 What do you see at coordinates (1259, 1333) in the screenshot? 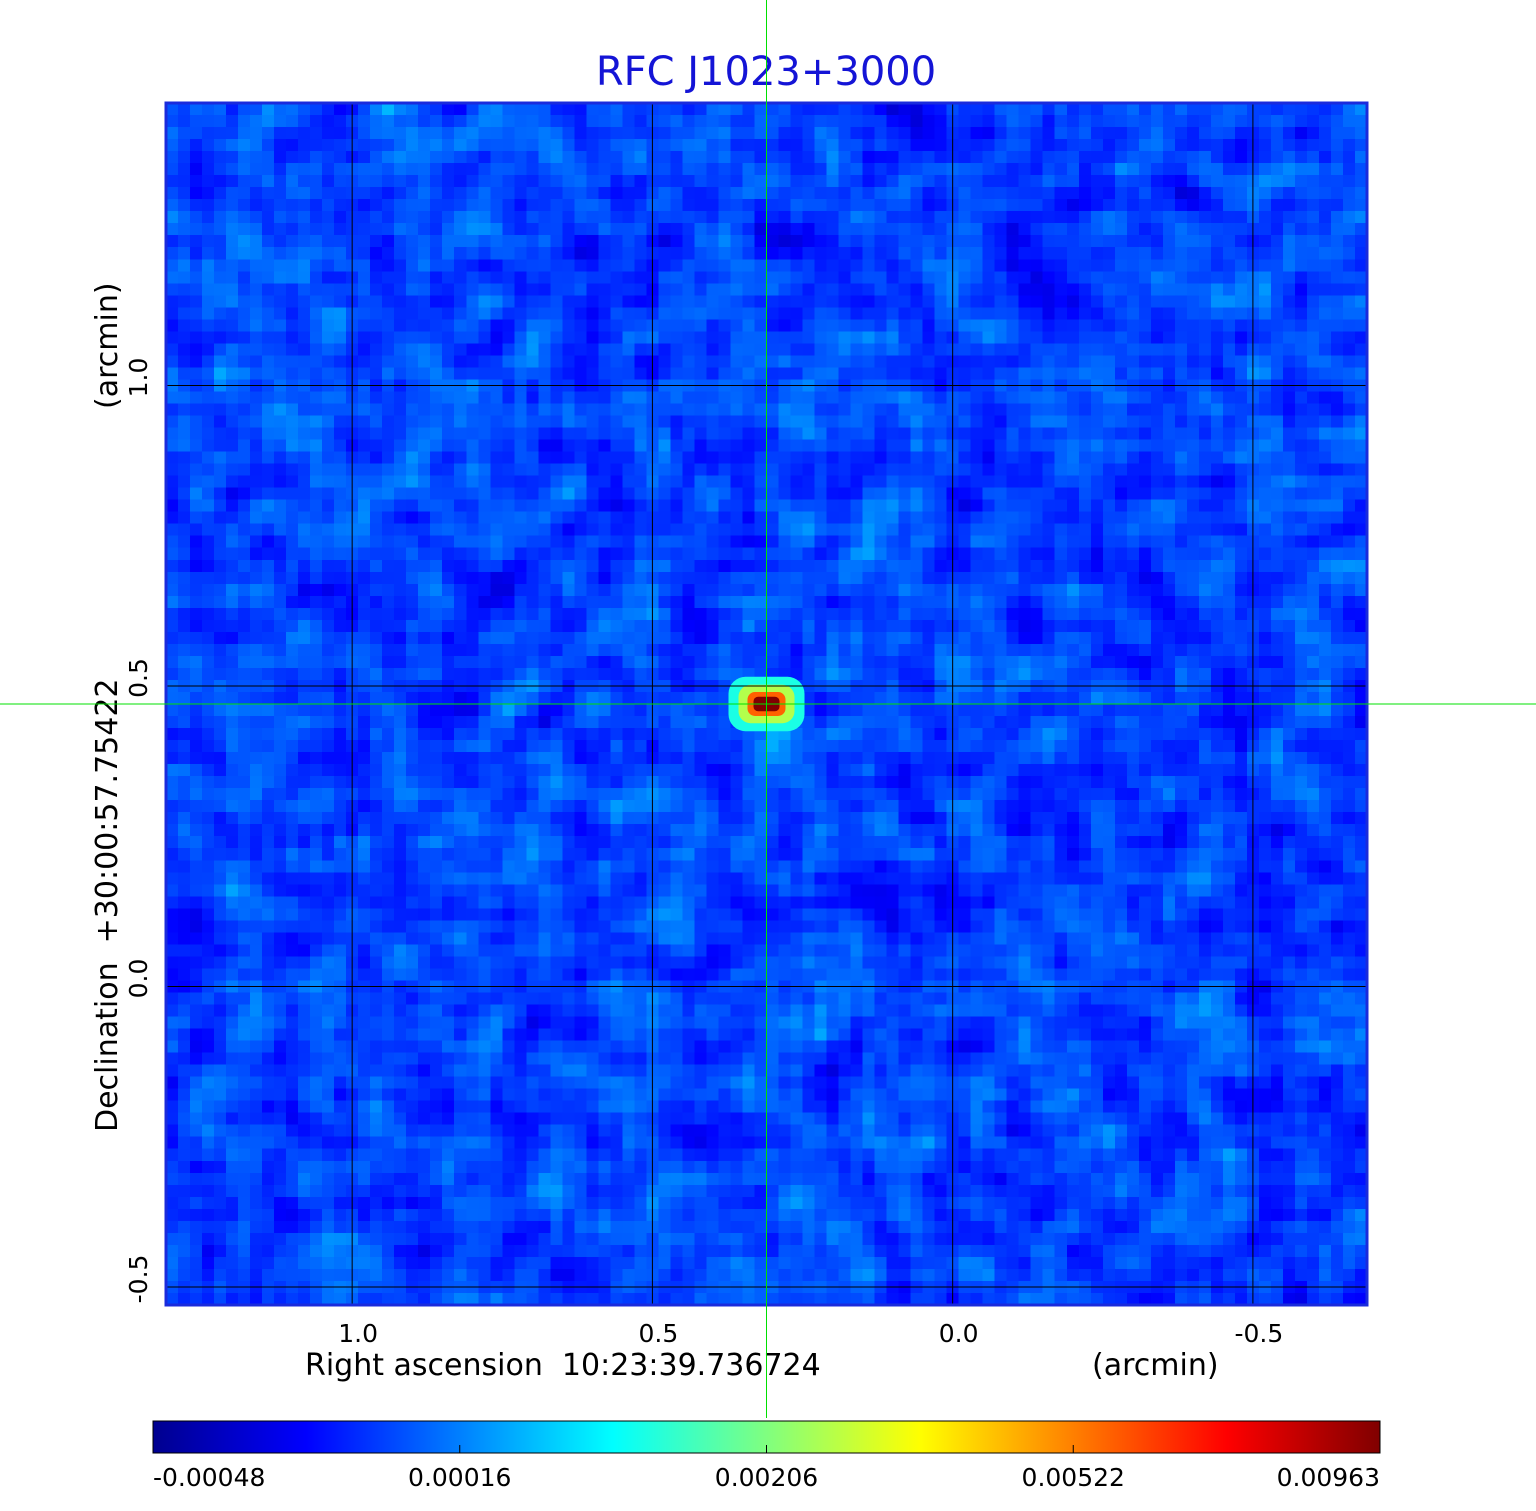
I see `x-tick-label: -0.5` at bounding box center [1259, 1333].